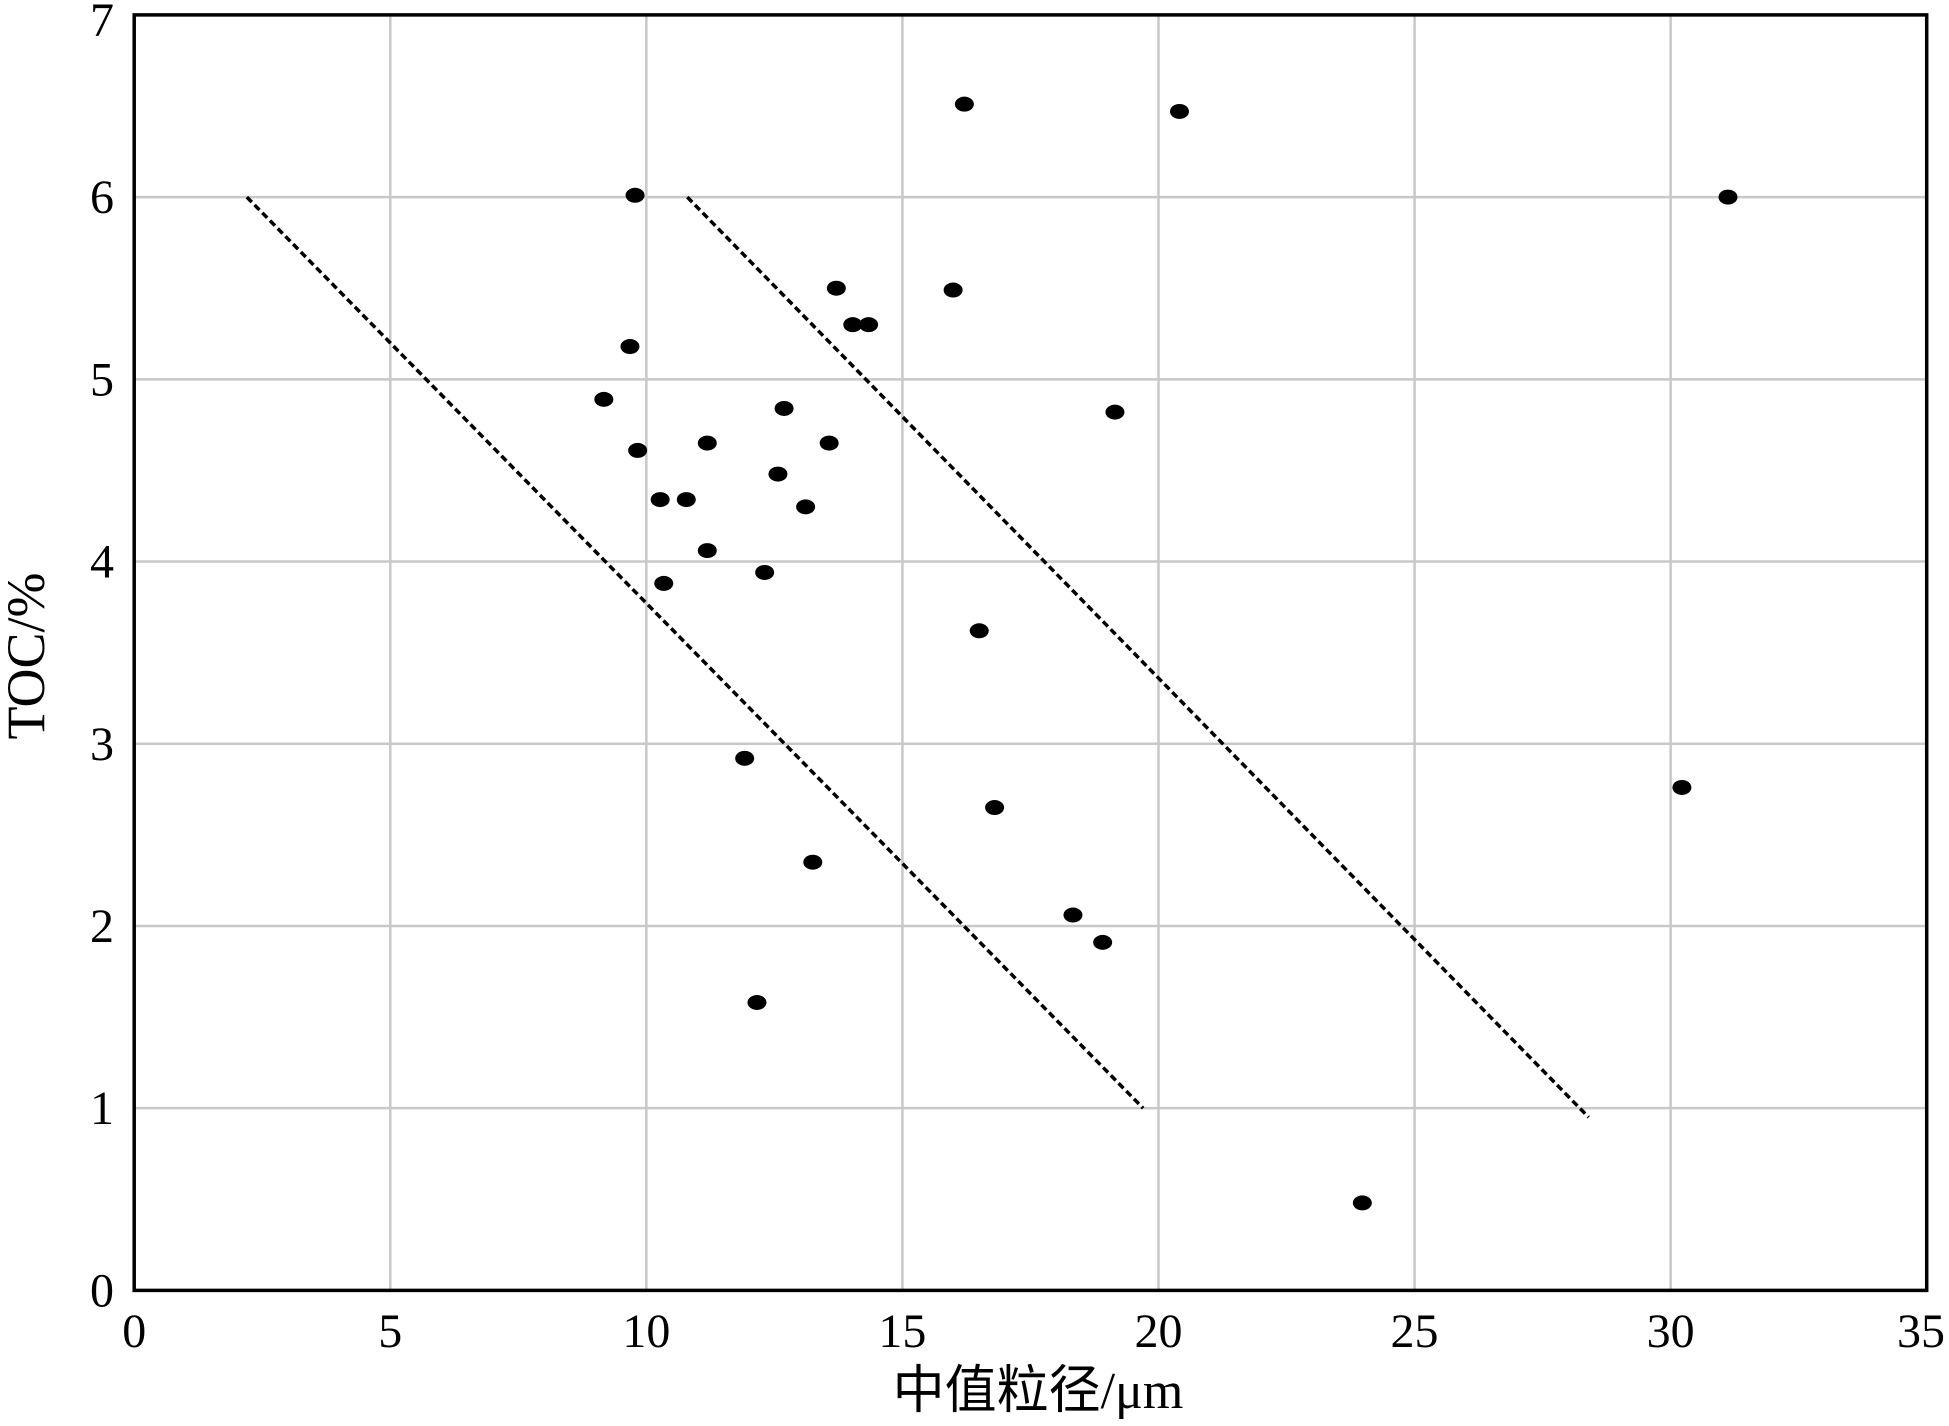  Describe the element at coordinates (102, 23) in the screenshot. I see `y-tick-label: 7` at that location.